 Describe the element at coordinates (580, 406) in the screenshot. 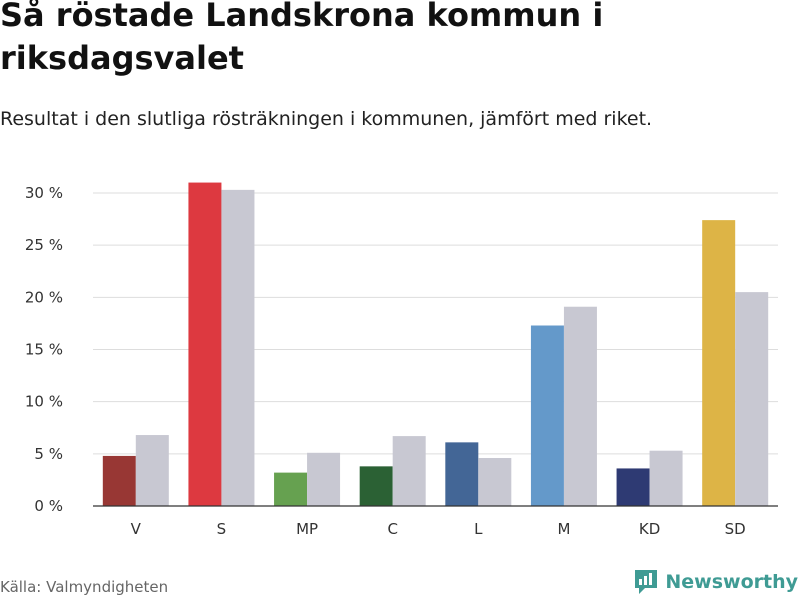

I see `bar-riket-m` at that location.